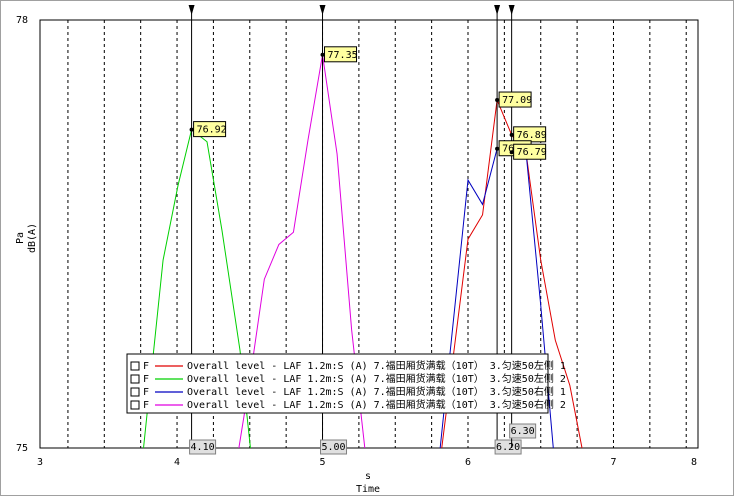 The width and height of the screenshot is (734, 496). What do you see at coordinates (32, 238) in the screenshot?
I see `y-label: dB(A)` at bounding box center [32, 238].